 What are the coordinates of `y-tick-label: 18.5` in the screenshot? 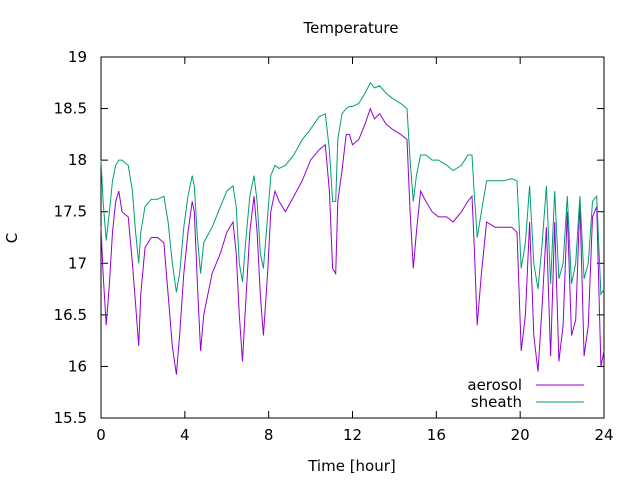 It's located at (70, 109).